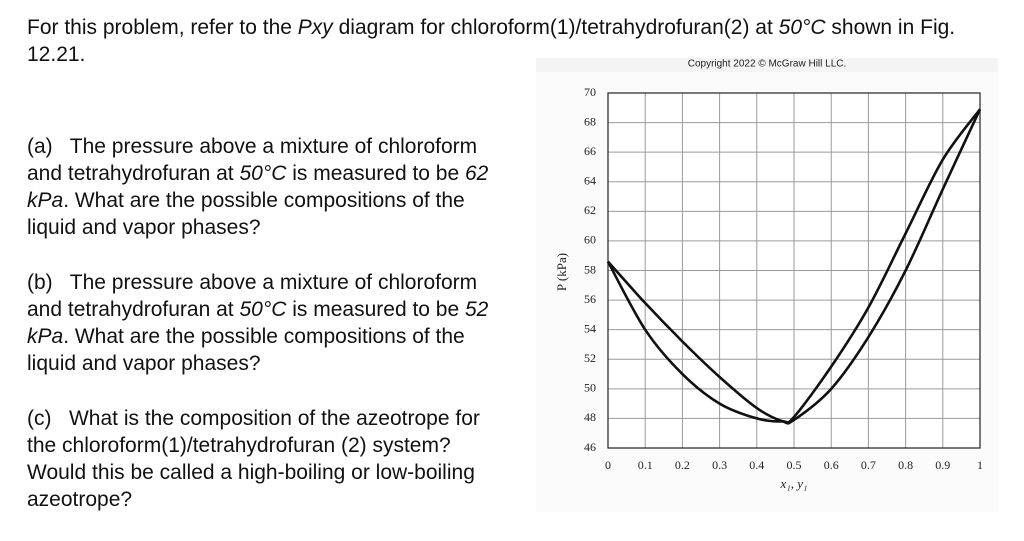 This screenshot has width=1024, height=541. What do you see at coordinates (980, 465) in the screenshot?
I see `x-tick-label: 1` at bounding box center [980, 465].